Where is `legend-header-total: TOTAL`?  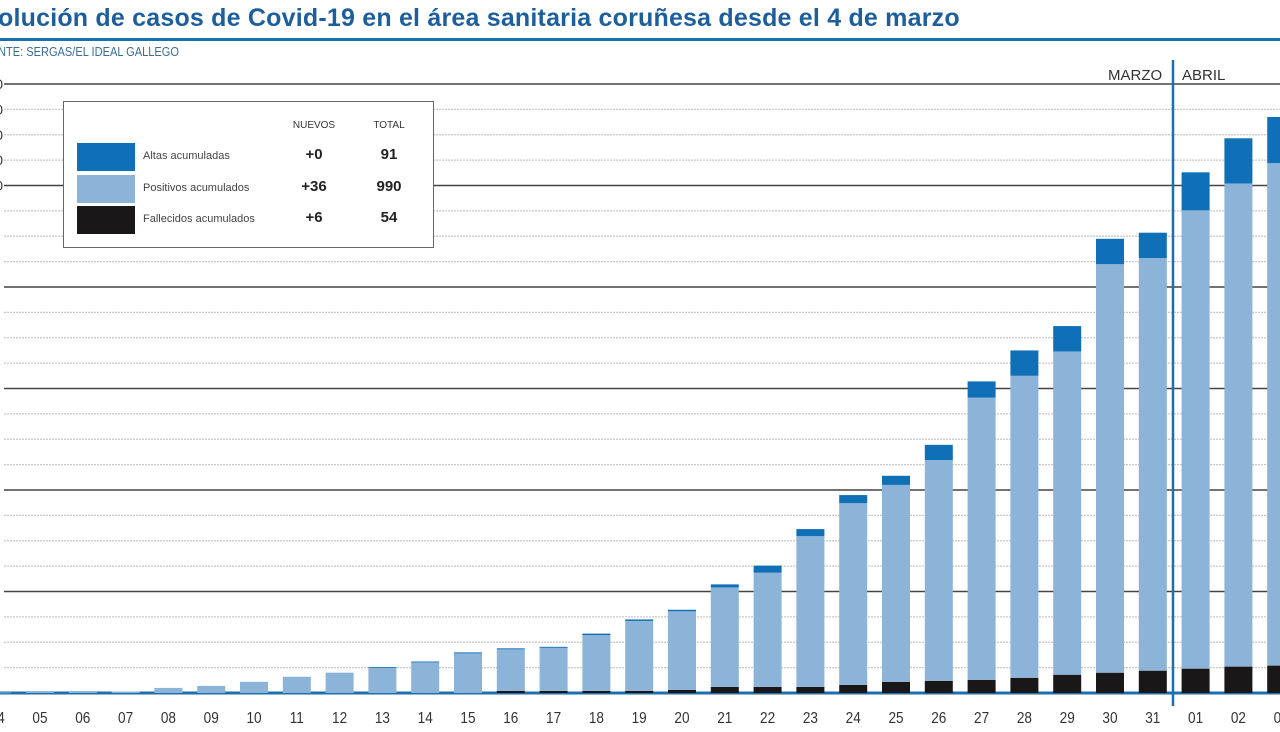 legend-header-total: TOTAL is located at coordinates (389, 125).